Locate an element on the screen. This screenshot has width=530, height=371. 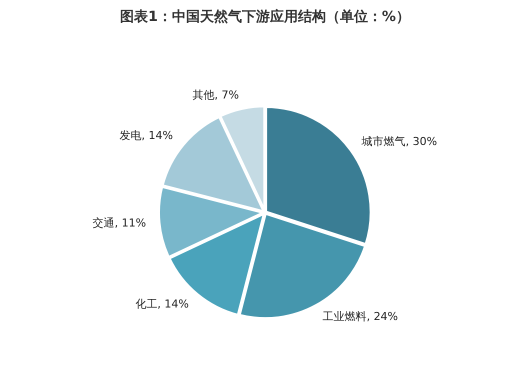
slice-label: 工业燃料, 24% is located at coordinates (360, 317).